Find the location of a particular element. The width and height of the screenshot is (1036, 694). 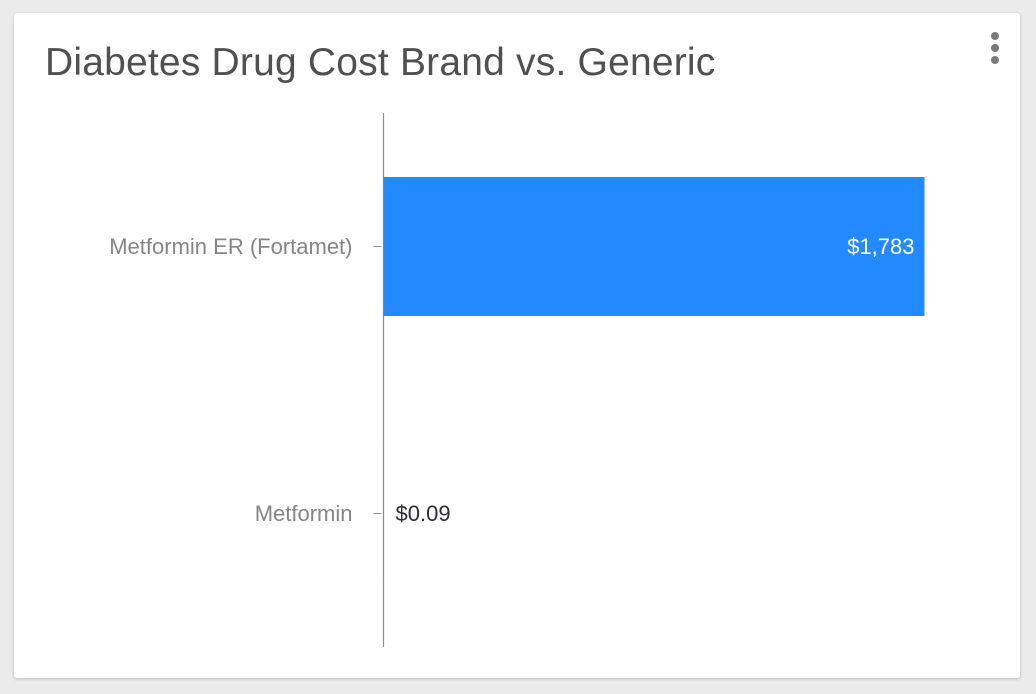

bar is located at coordinates (654, 246).